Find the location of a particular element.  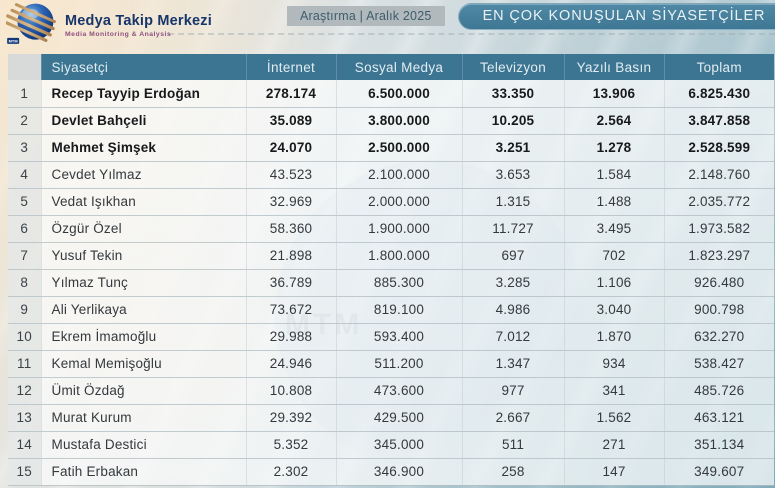

table-row: 15 Fatih Erbakan 2.302 346.900 258 147 349.607 is located at coordinates (391, 472).